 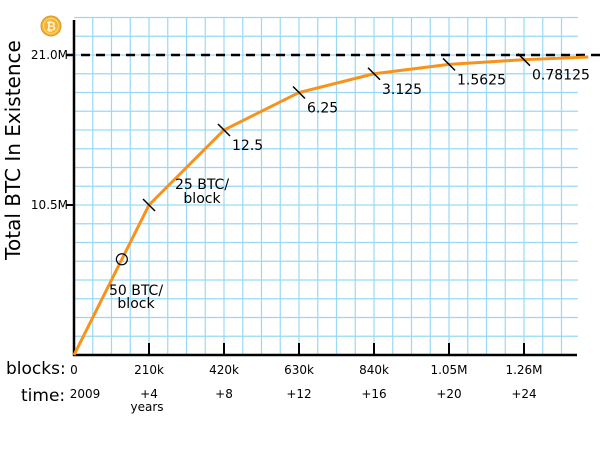 What do you see at coordinates (36, 369) in the screenshot?
I see `blocks-row-label: blocks:` at bounding box center [36, 369].